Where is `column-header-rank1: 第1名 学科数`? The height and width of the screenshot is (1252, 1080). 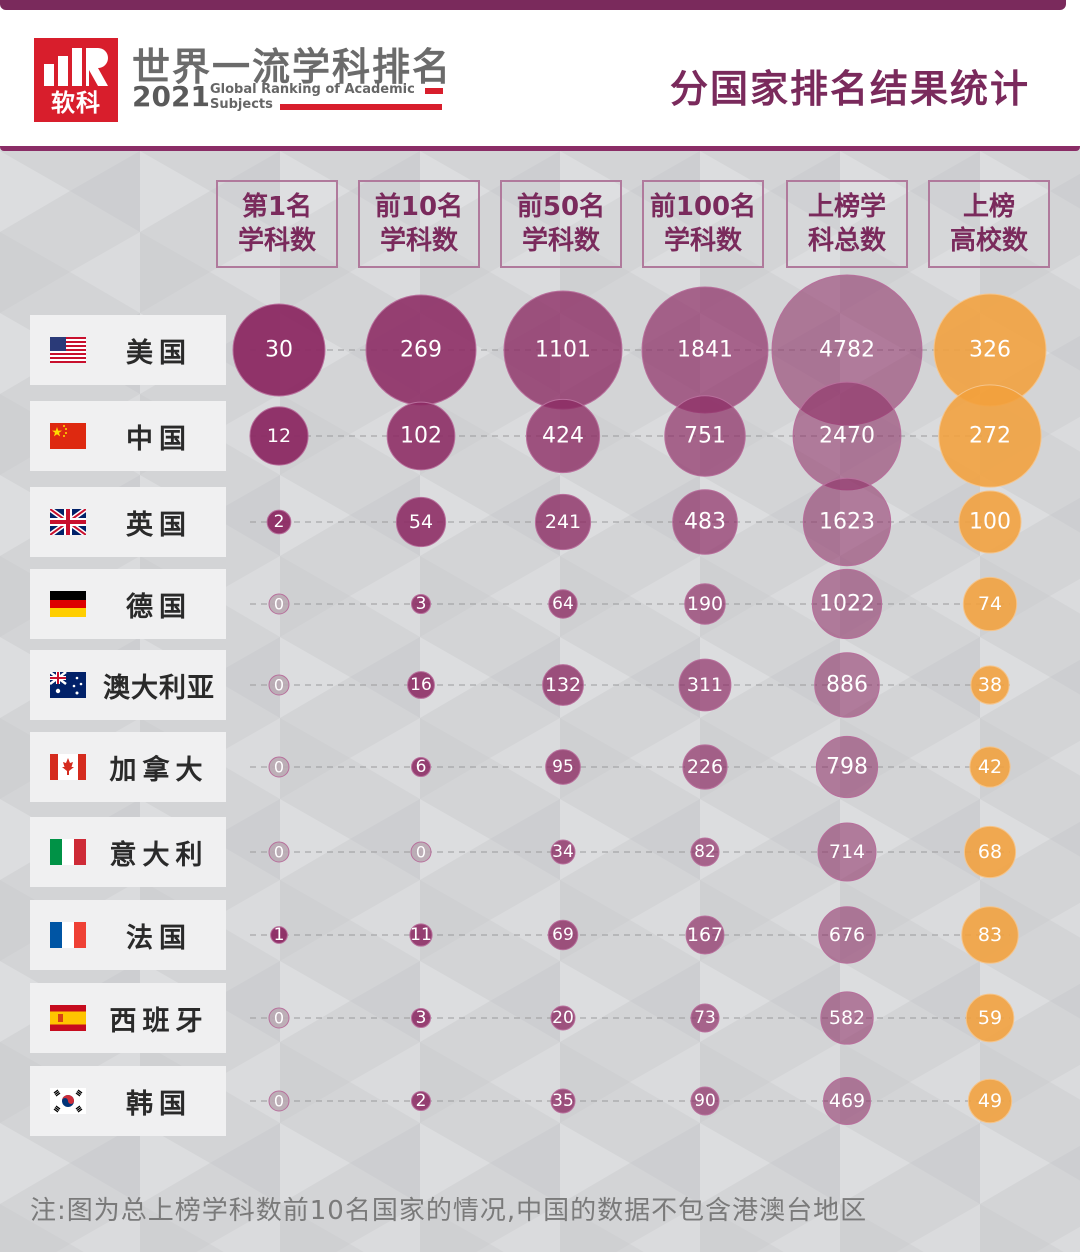
column-header-rank1: 第1名 学科数 is located at coordinates (277, 224).